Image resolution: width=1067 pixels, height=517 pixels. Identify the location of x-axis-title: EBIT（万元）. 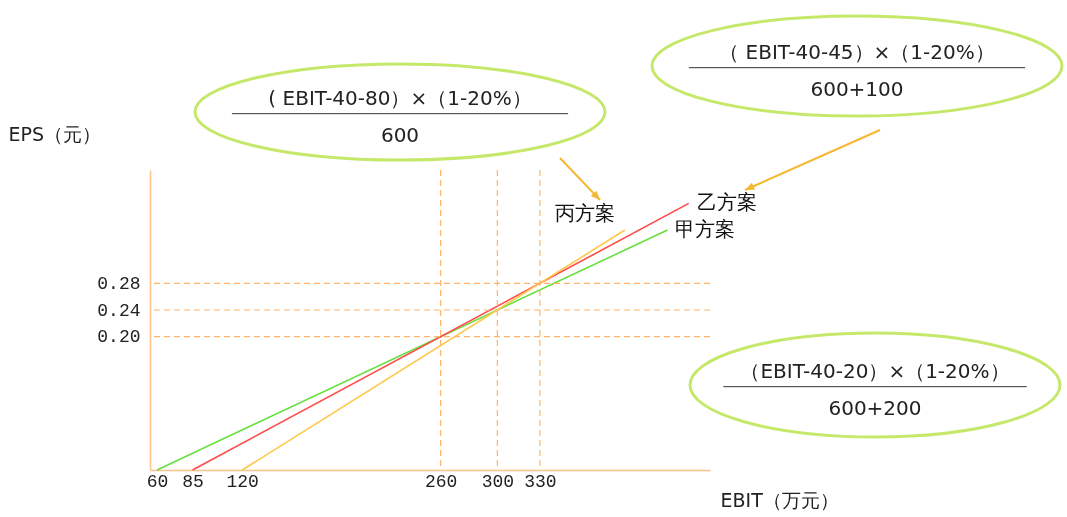
(779, 499).